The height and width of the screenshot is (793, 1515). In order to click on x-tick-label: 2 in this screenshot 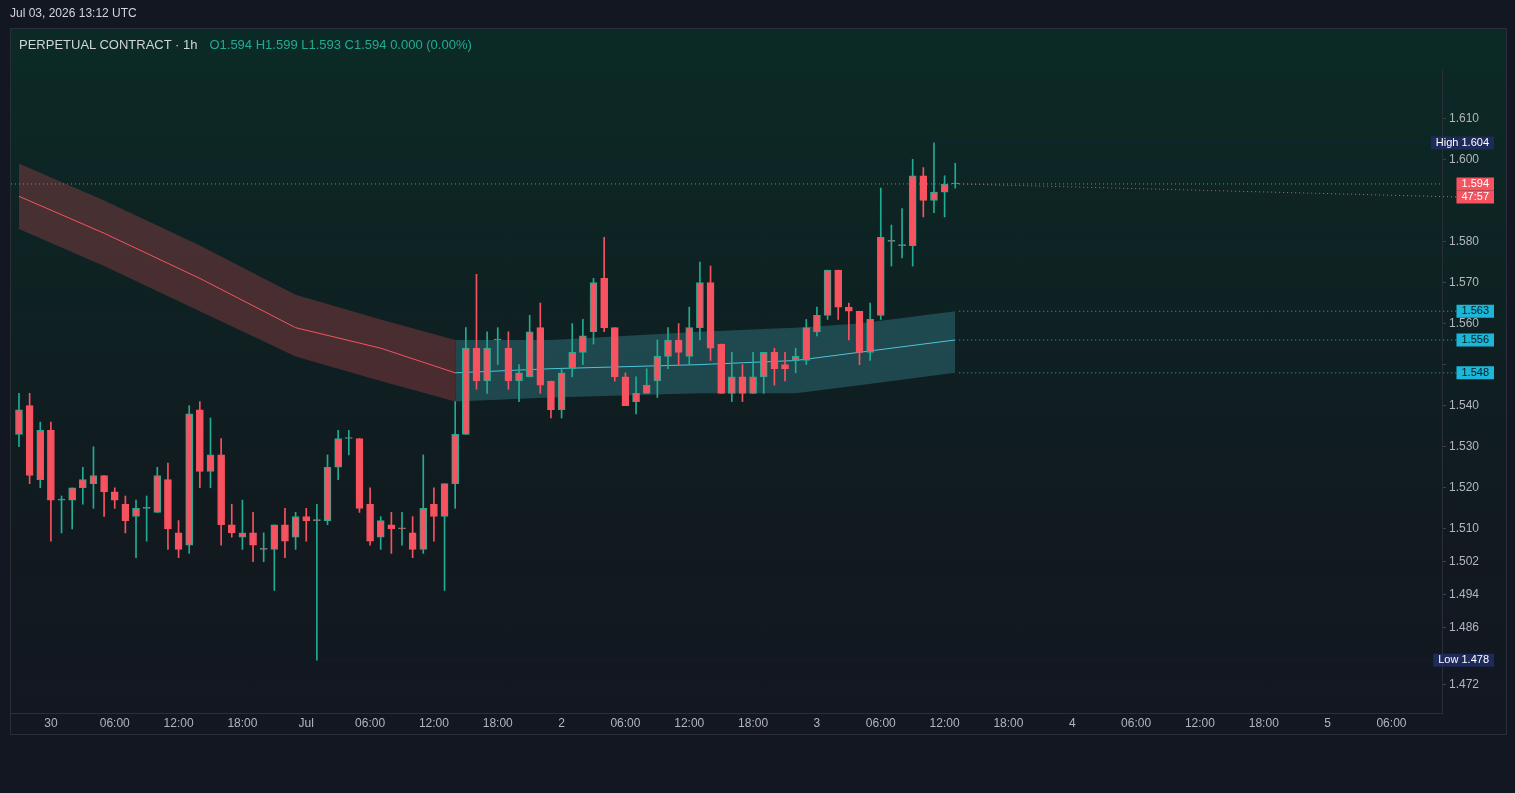, I will do `click(562, 723)`.